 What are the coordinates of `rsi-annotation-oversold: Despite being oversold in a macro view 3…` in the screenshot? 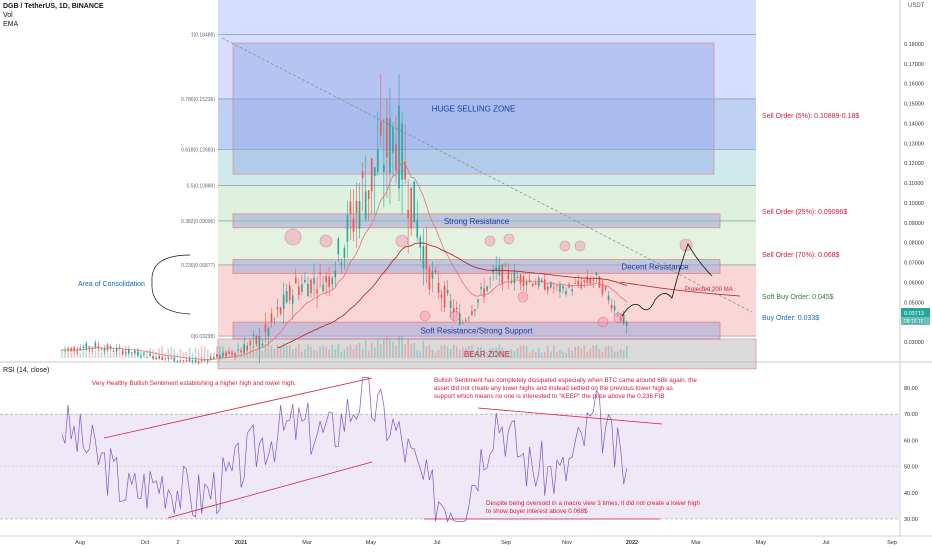 It's located at (593, 507).